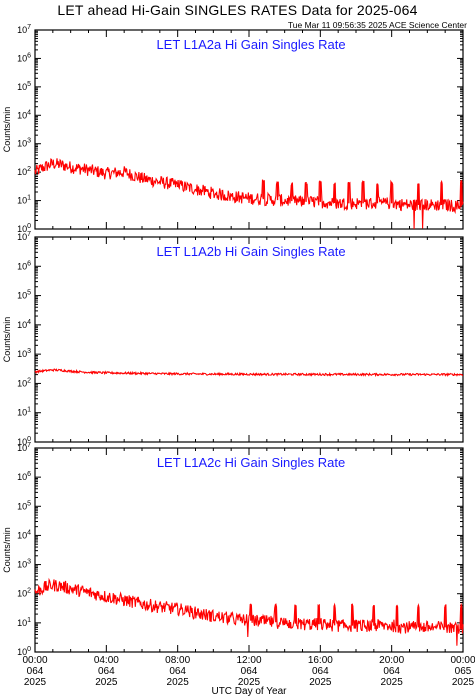 This screenshot has height=700, width=475. Describe the element at coordinates (250, 251) in the screenshot. I see `panel-title: LET L1A2b Hi Gain Singles Rate` at that location.